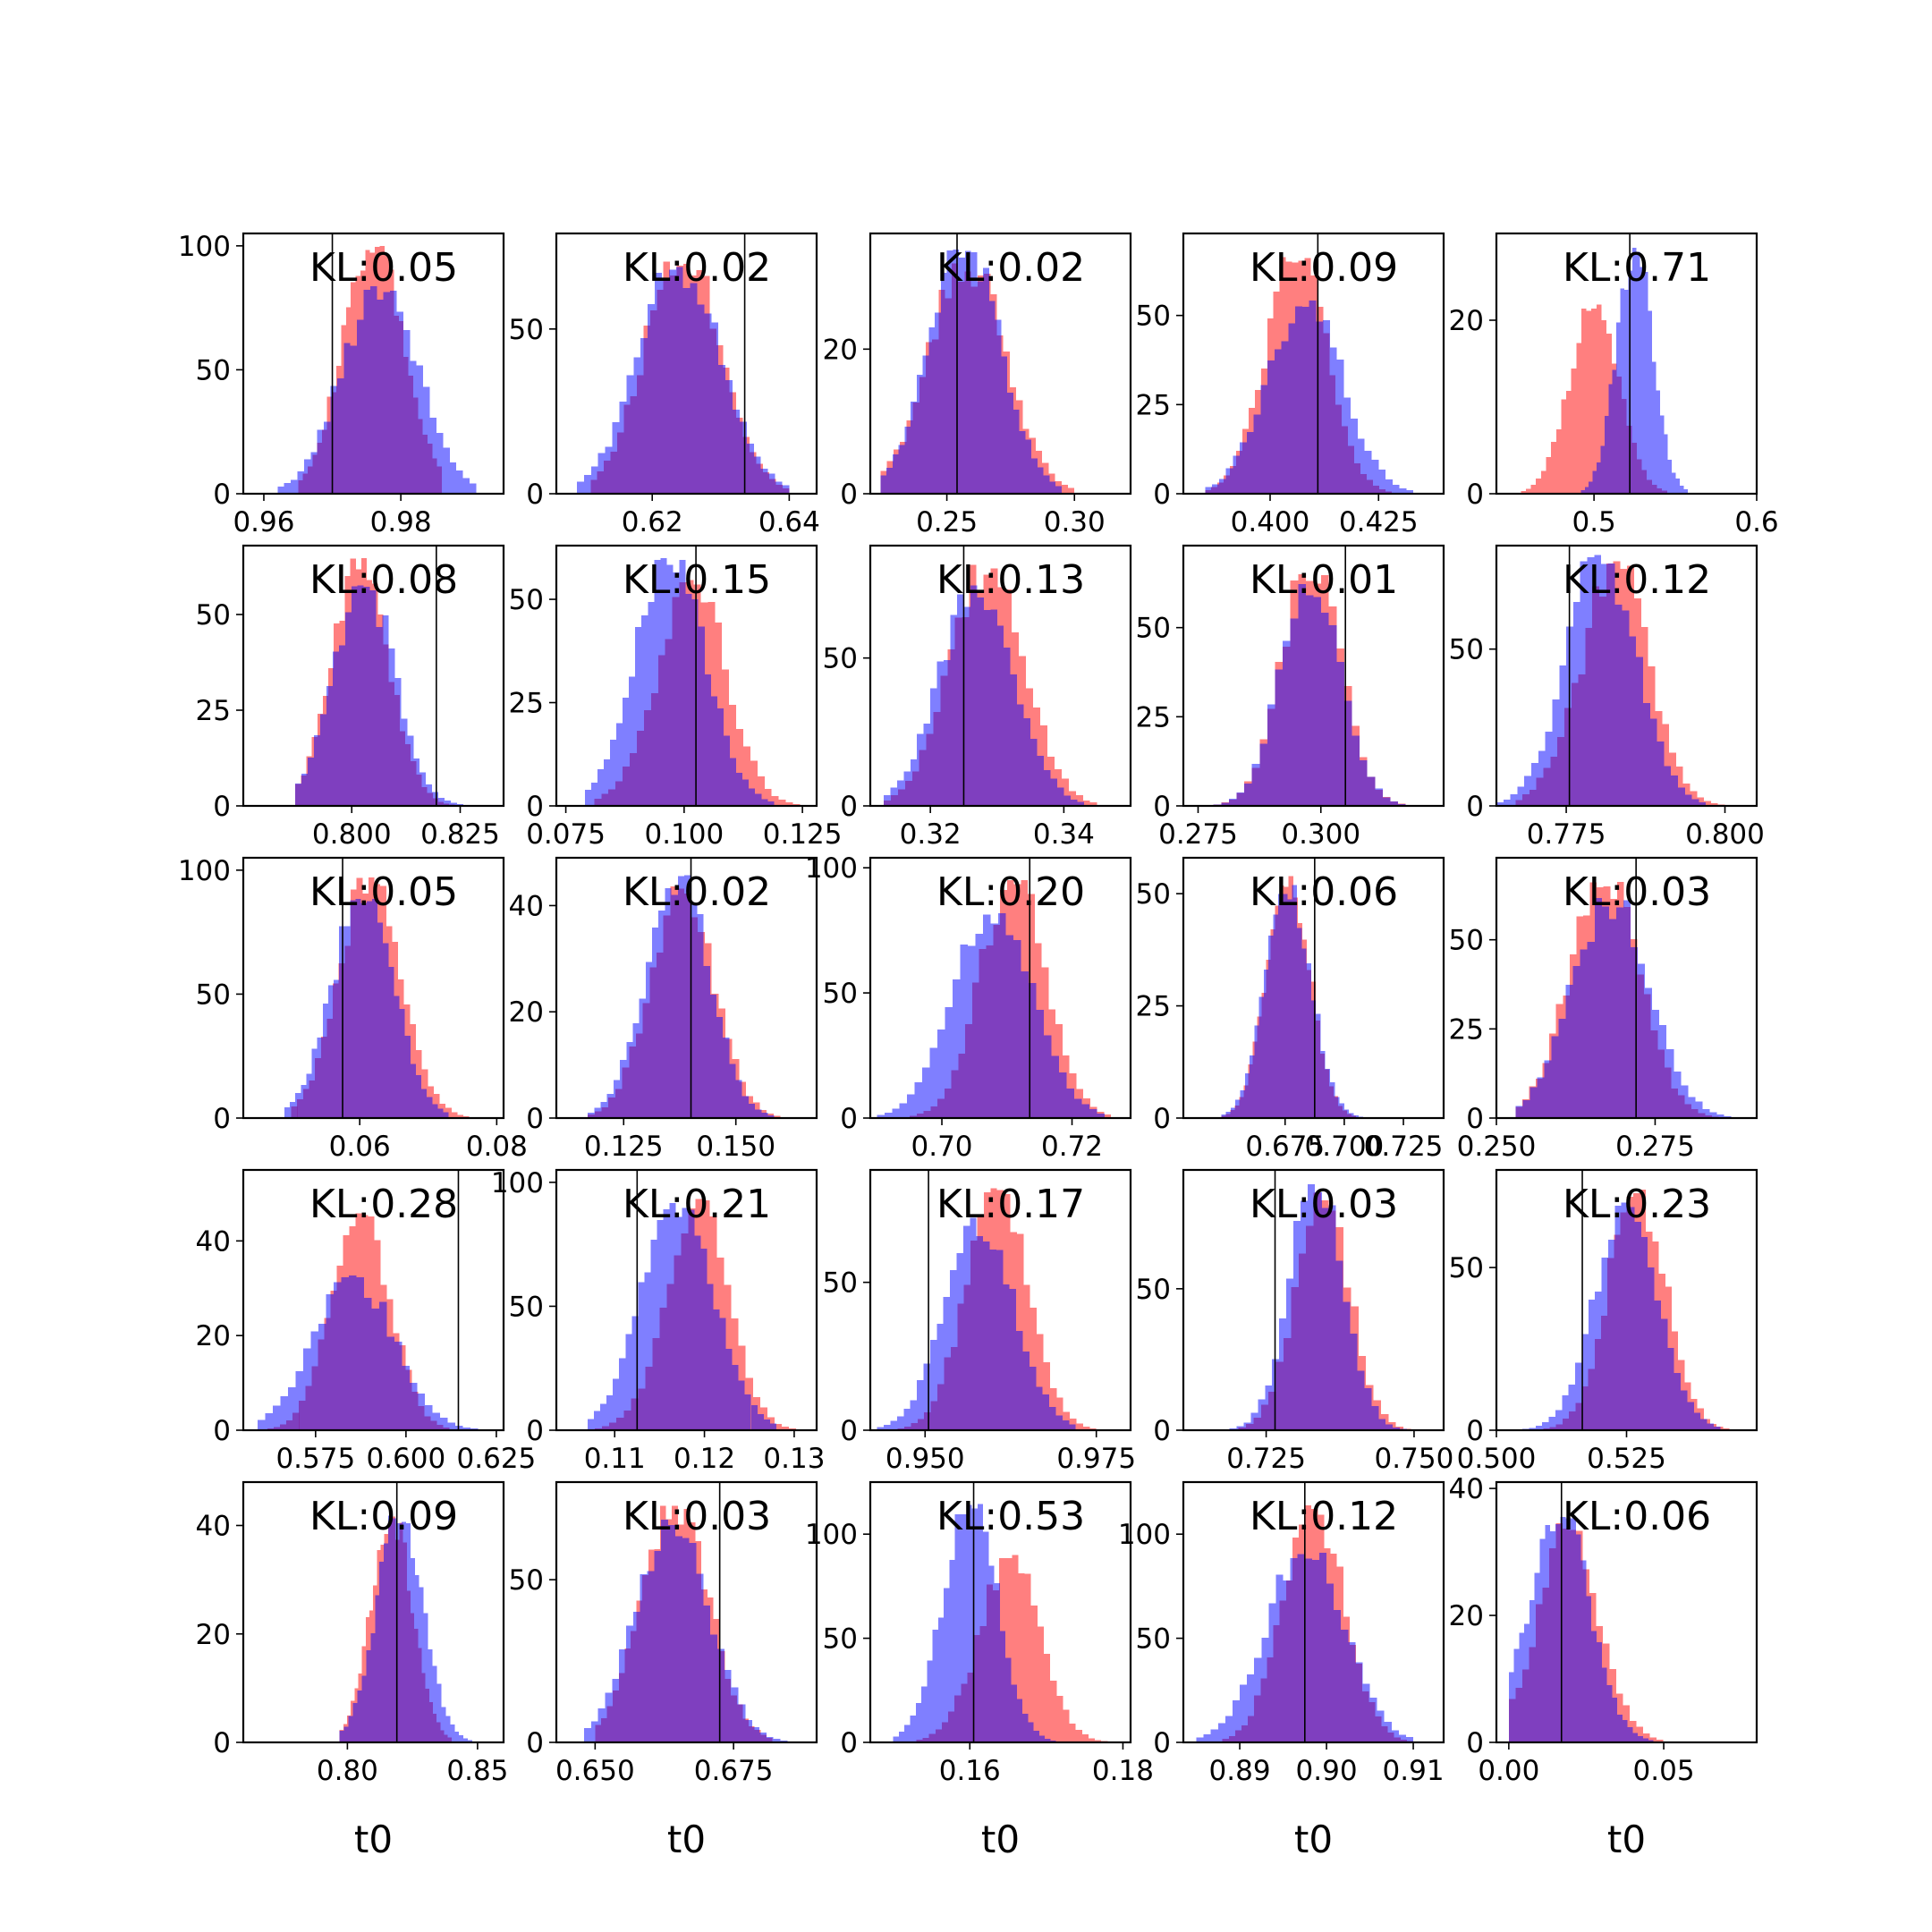 The image size is (1932, 1932). Describe the element at coordinates (794, 1459) in the screenshot. I see `x-tick-label: 0.13` at that location.